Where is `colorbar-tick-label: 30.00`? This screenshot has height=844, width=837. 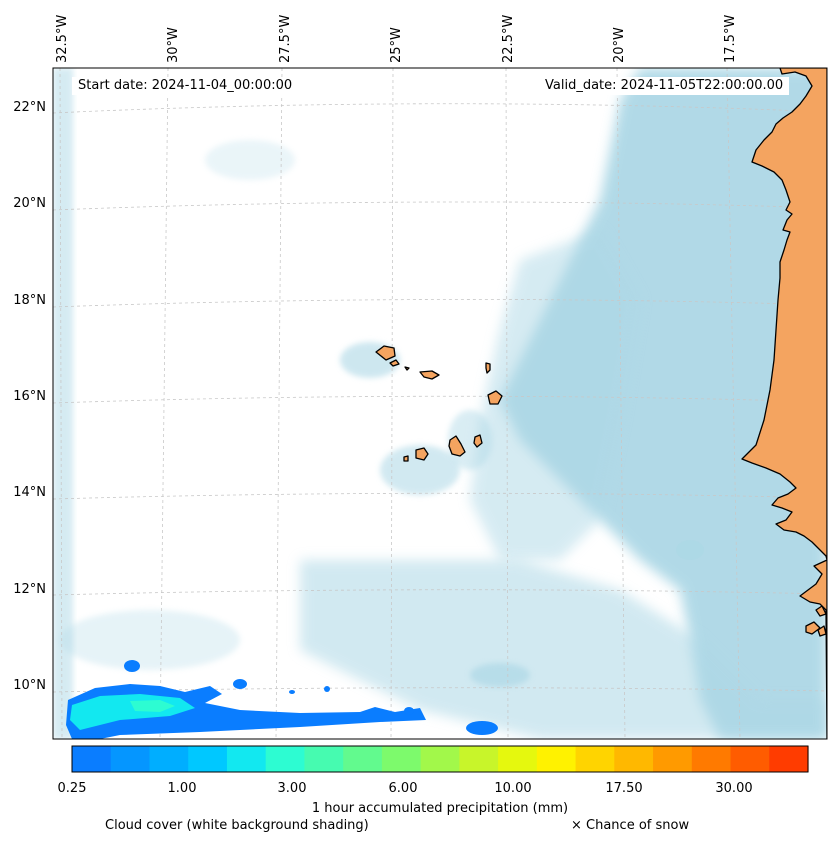 colorbar-tick-label: 30.00 is located at coordinates (734, 788).